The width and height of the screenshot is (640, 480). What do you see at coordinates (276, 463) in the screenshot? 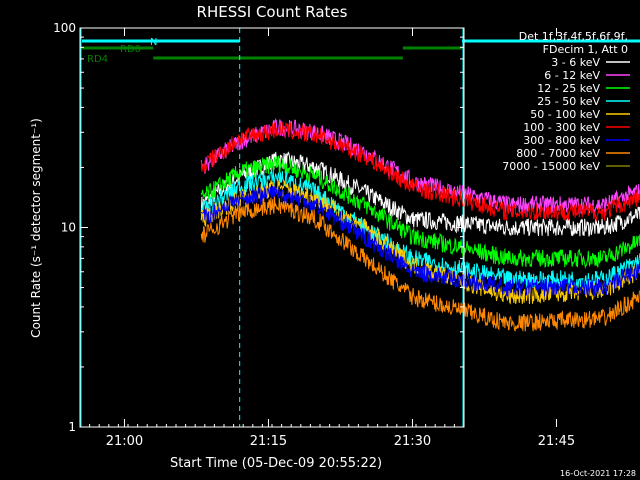
I see `x-axis-label: Start Time (05-Dec-09 20:55:22)` at bounding box center [276, 463].